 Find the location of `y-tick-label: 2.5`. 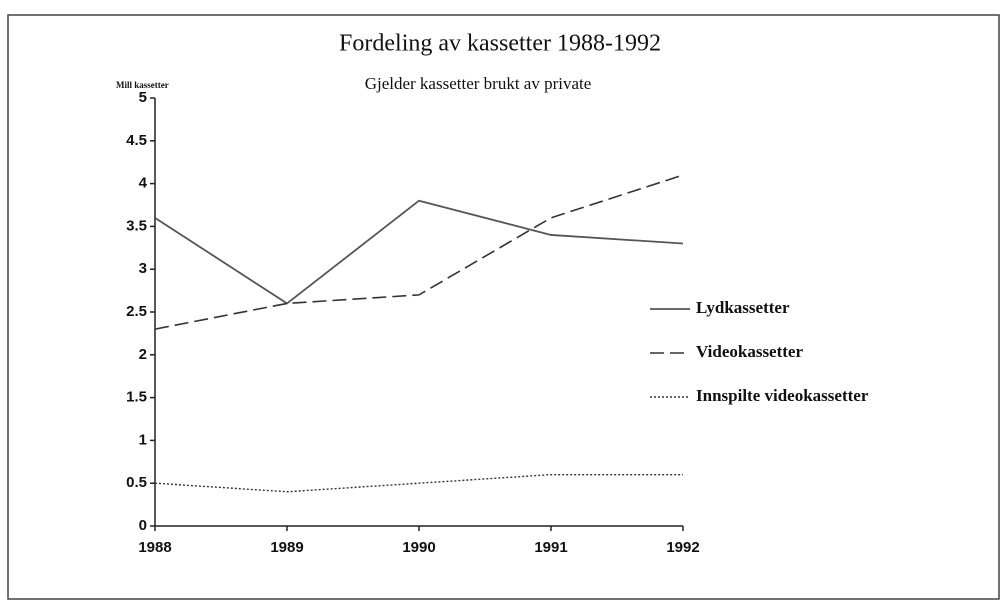

y-tick-label: 2.5 is located at coordinates (136, 311).